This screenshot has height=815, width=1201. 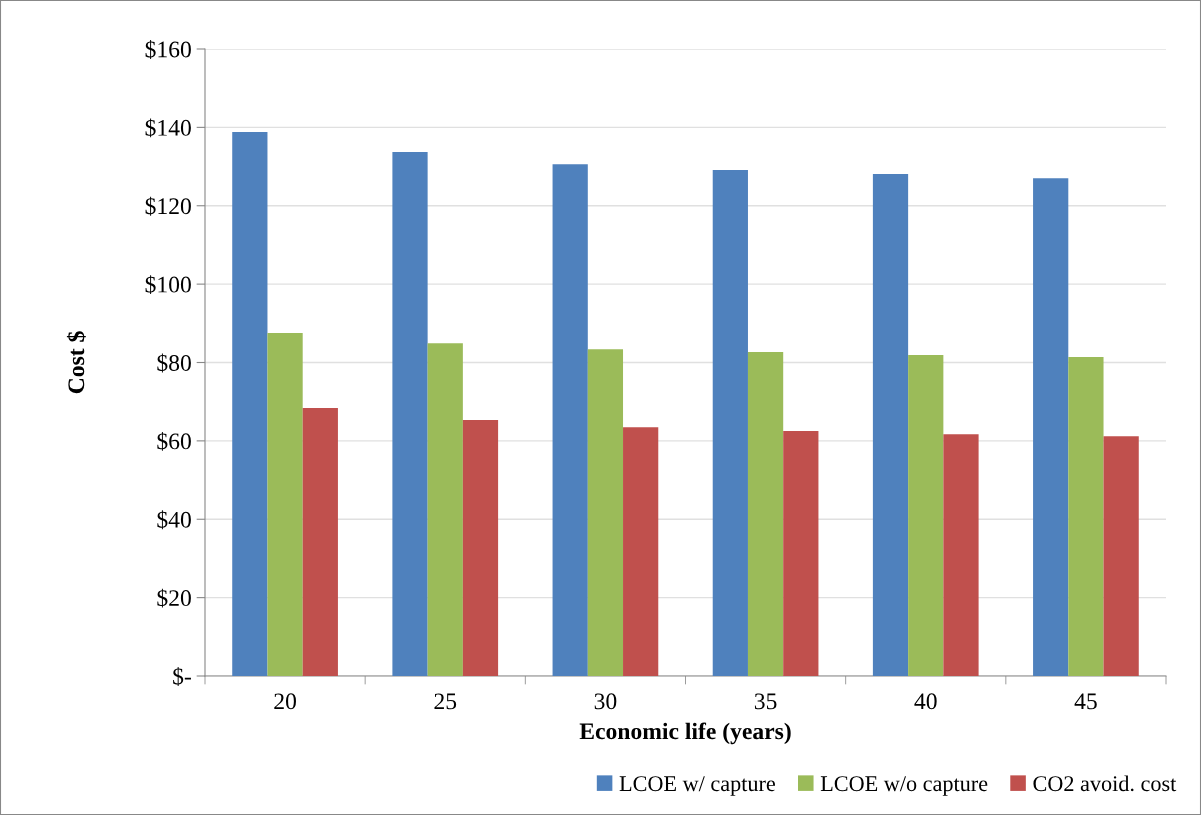 What do you see at coordinates (174, 363) in the screenshot?
I see `y-tick-label: $80` at bounding box center [174, 363].